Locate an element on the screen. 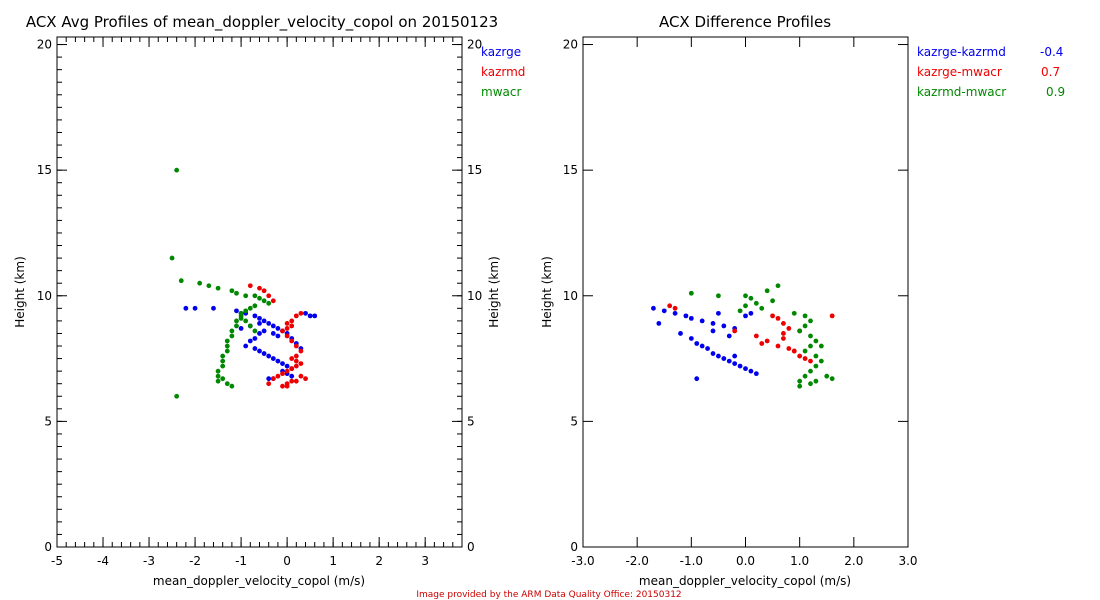 The image size is (1100, 600). legend-value-kazrge-mwacr: 0.7 is located at coordinates (1050, 72).